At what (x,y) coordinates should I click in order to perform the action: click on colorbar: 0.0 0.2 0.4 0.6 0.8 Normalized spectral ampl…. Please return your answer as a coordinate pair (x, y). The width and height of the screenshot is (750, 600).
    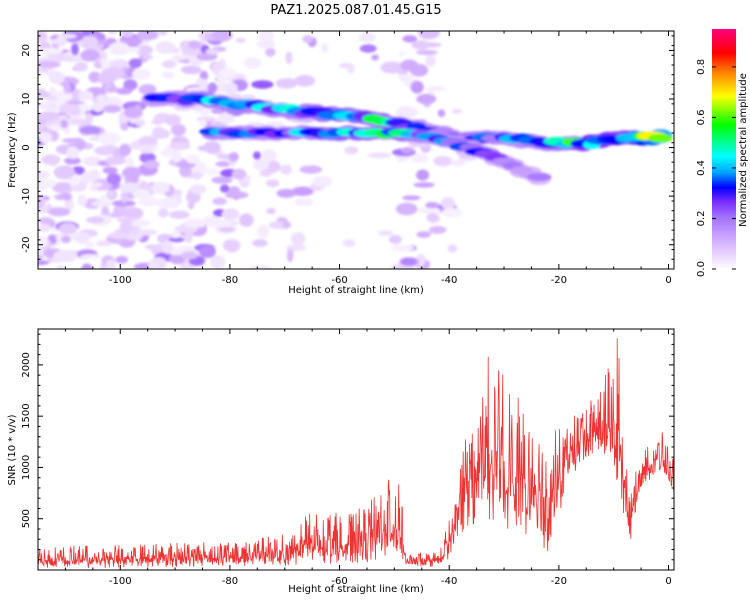
    Looking at the image, I should click on (722, 153).